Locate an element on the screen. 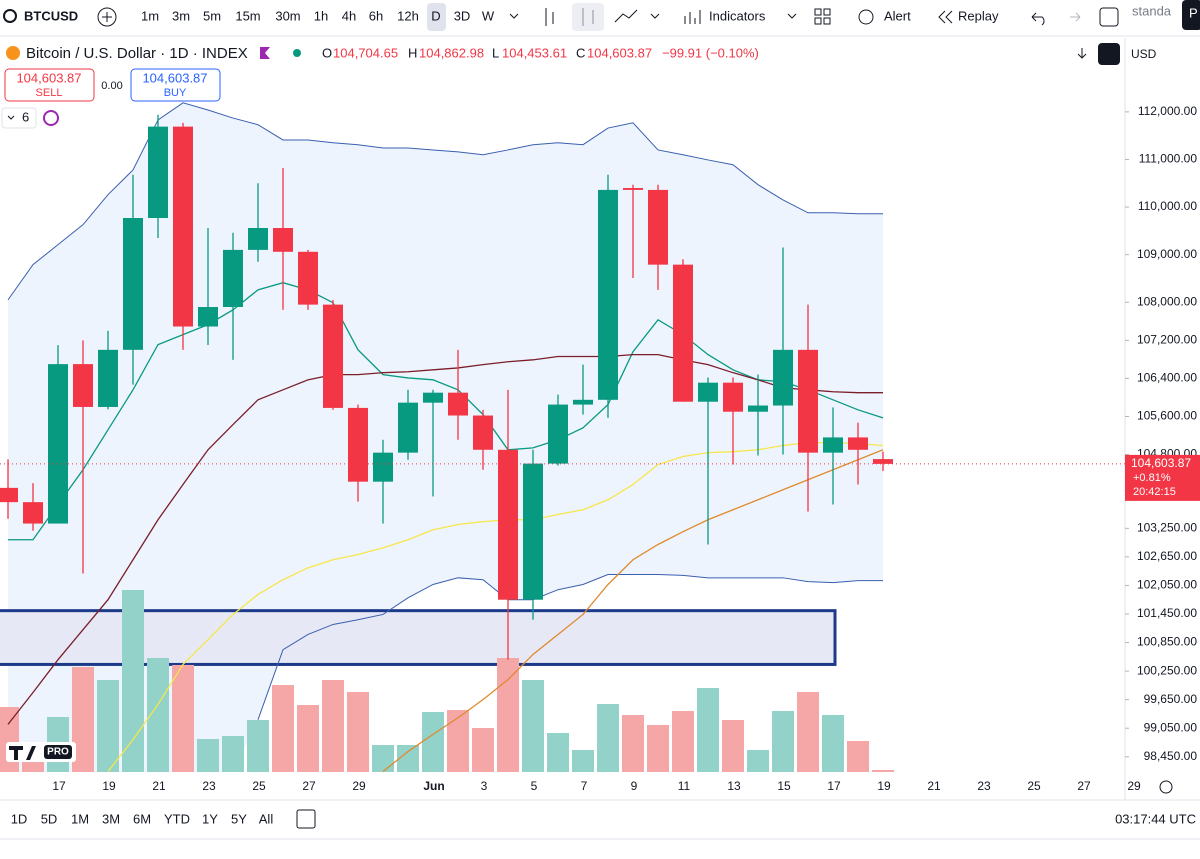 This screenshot has height=859, width=1200. o-value: 104,704.65 is located at coordinates (365, 52).